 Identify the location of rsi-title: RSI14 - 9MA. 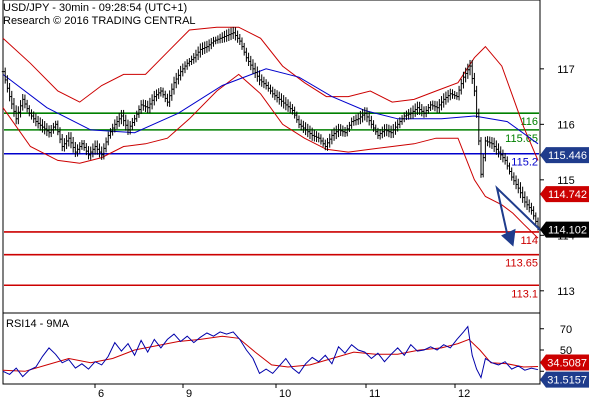
(38, 324).